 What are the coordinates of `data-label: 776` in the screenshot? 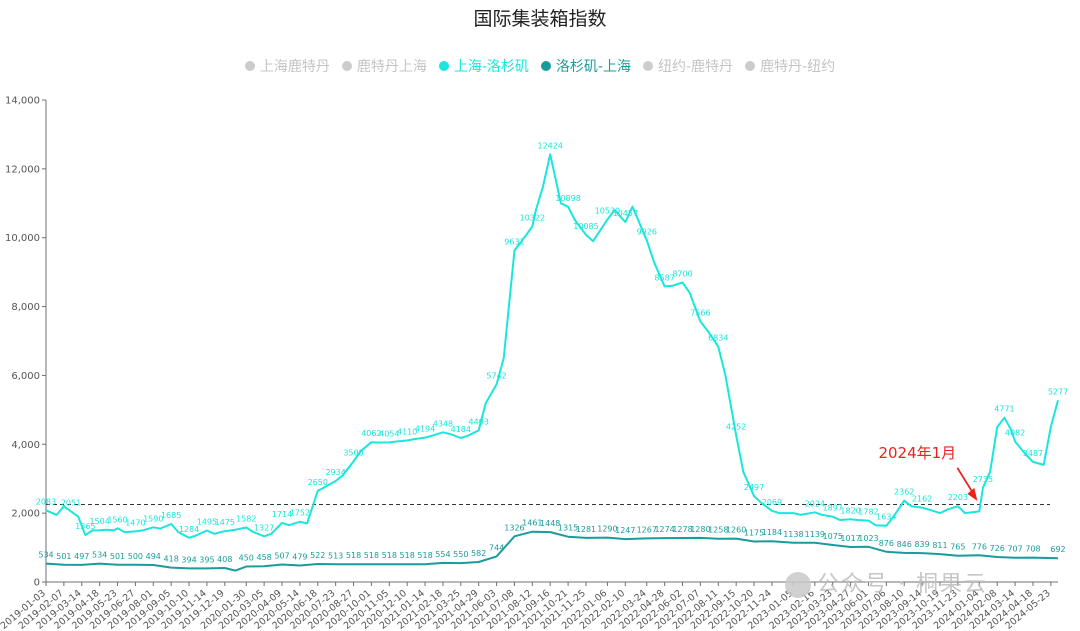 It's located at (979, 546).